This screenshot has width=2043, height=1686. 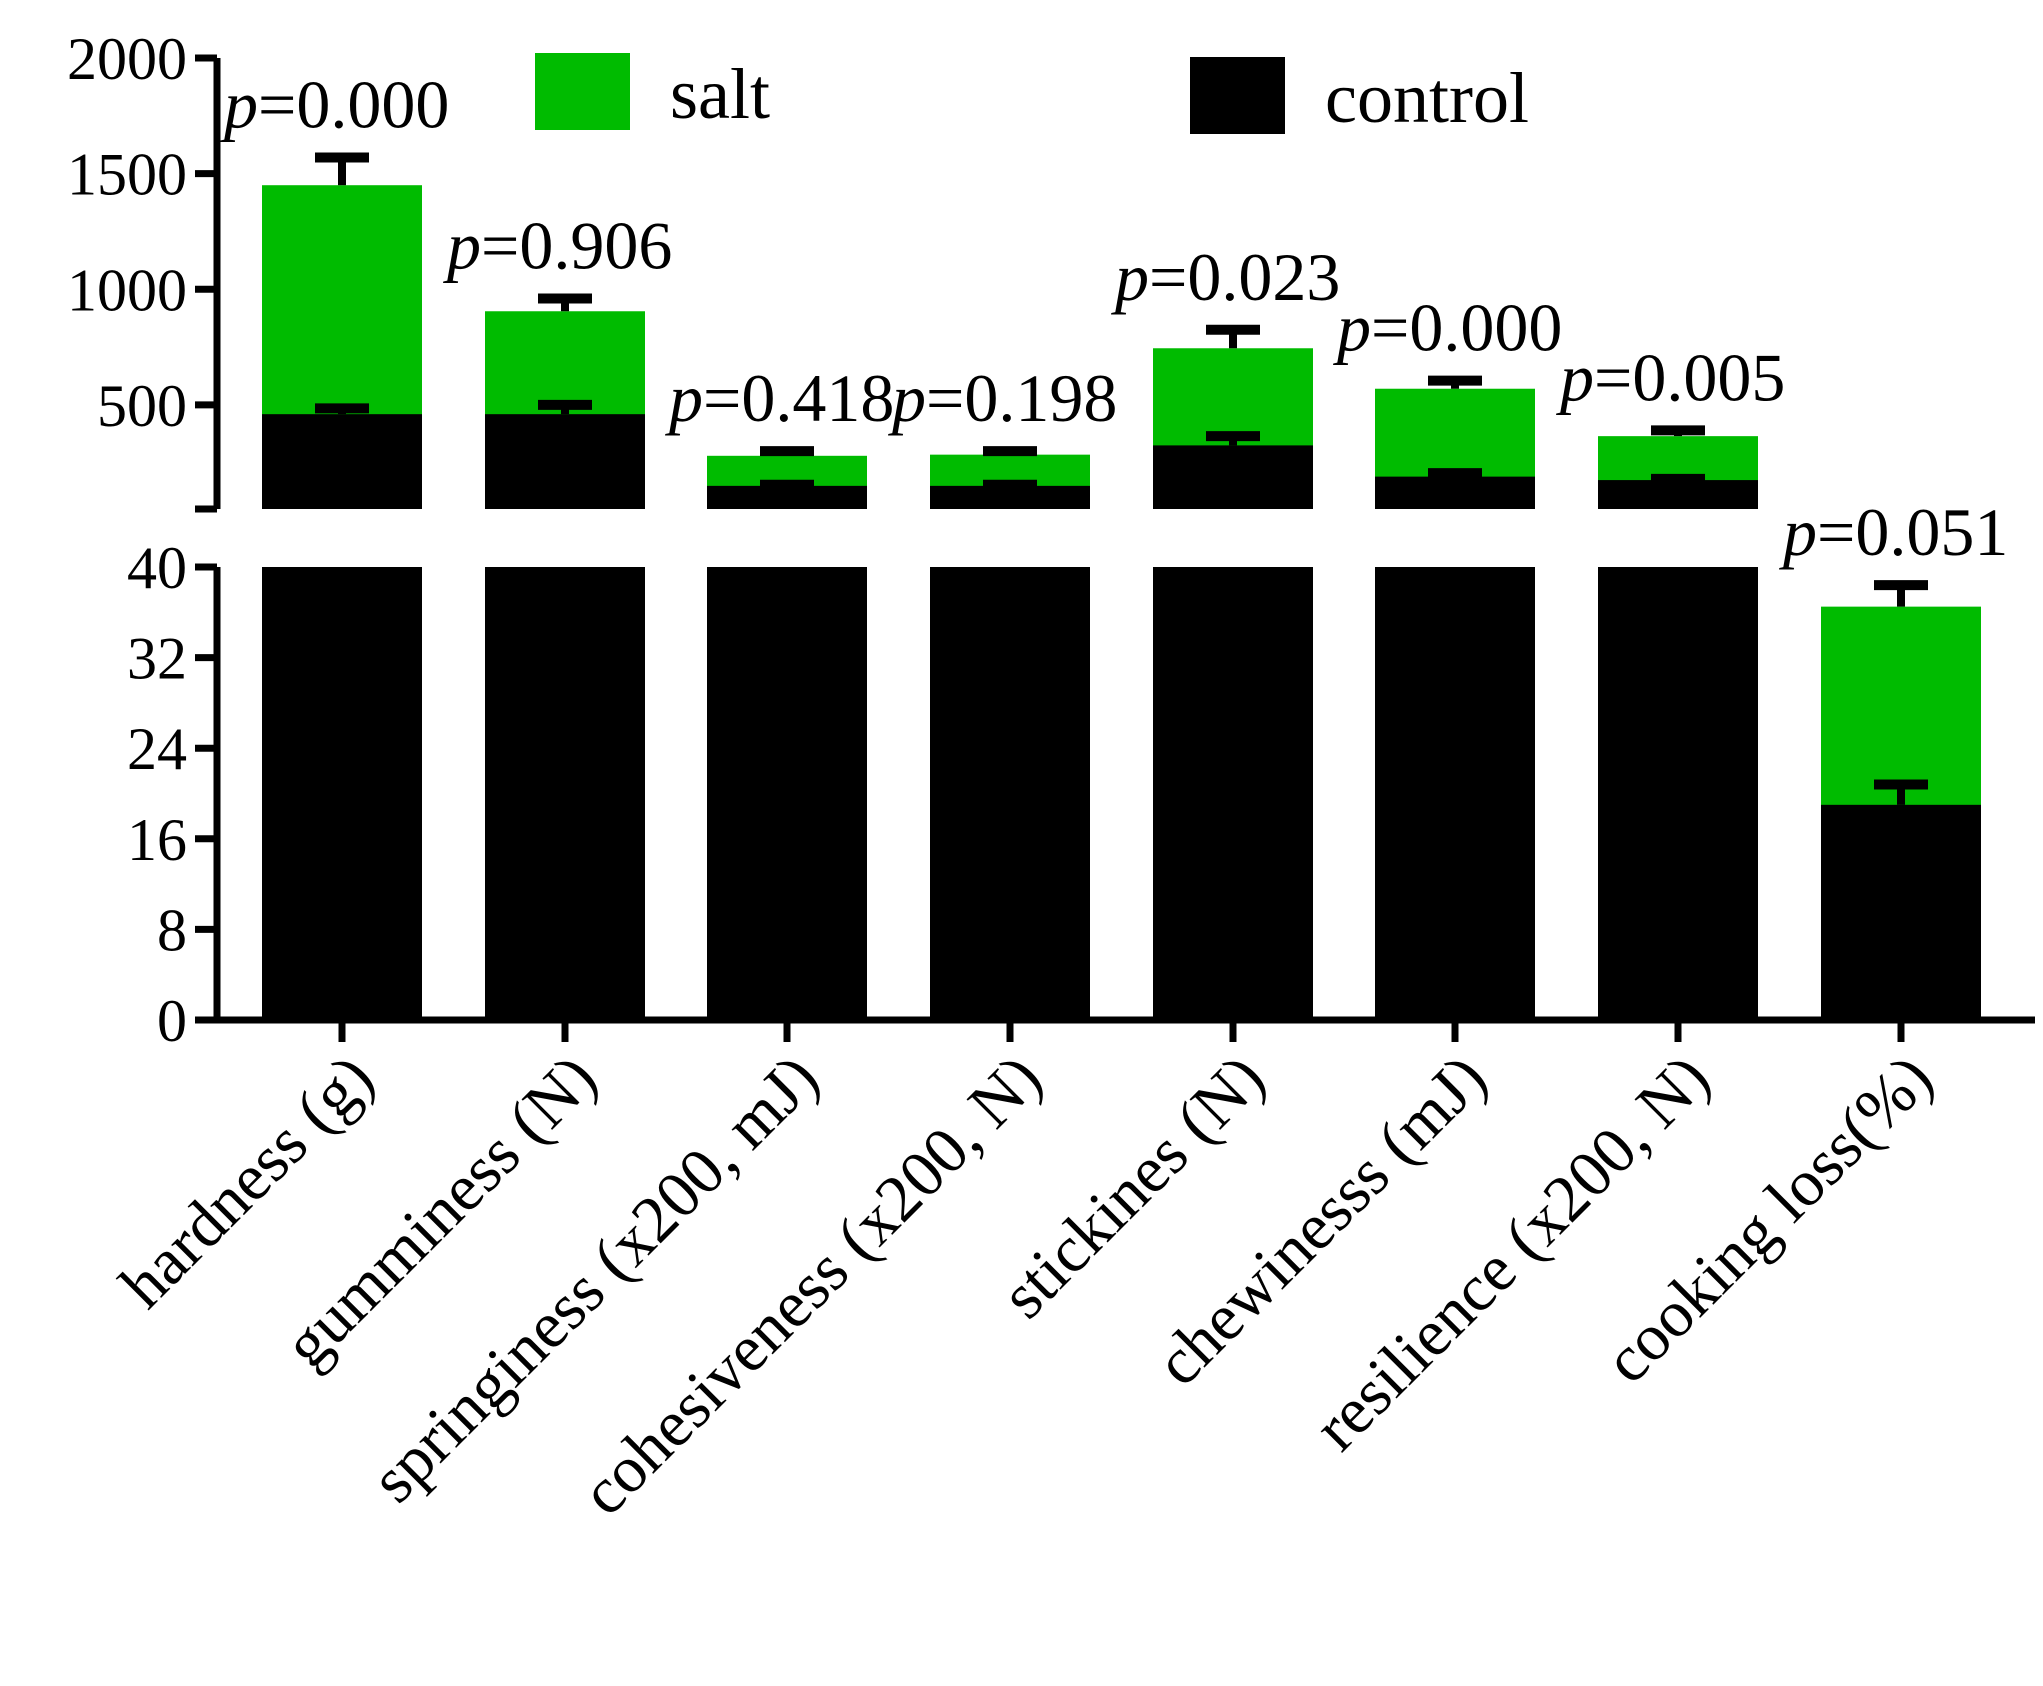 I want to click on p-value-label-6: p=0.005, so click(x=1670, y=377).